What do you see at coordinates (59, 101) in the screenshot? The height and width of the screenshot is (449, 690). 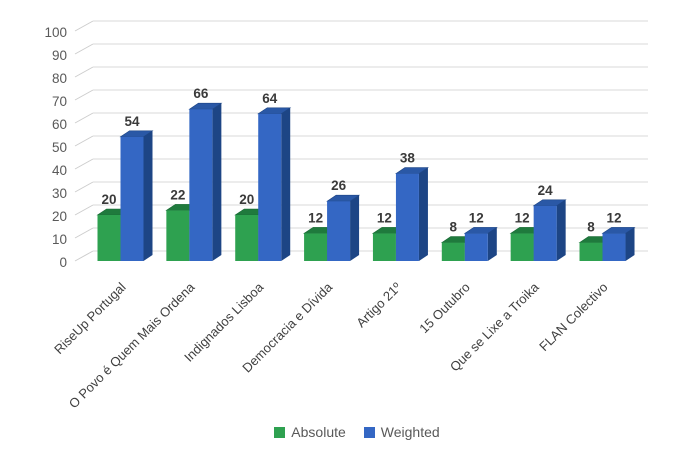 I see `y-axis-label-70: 70` at bounding box center [59, 101].